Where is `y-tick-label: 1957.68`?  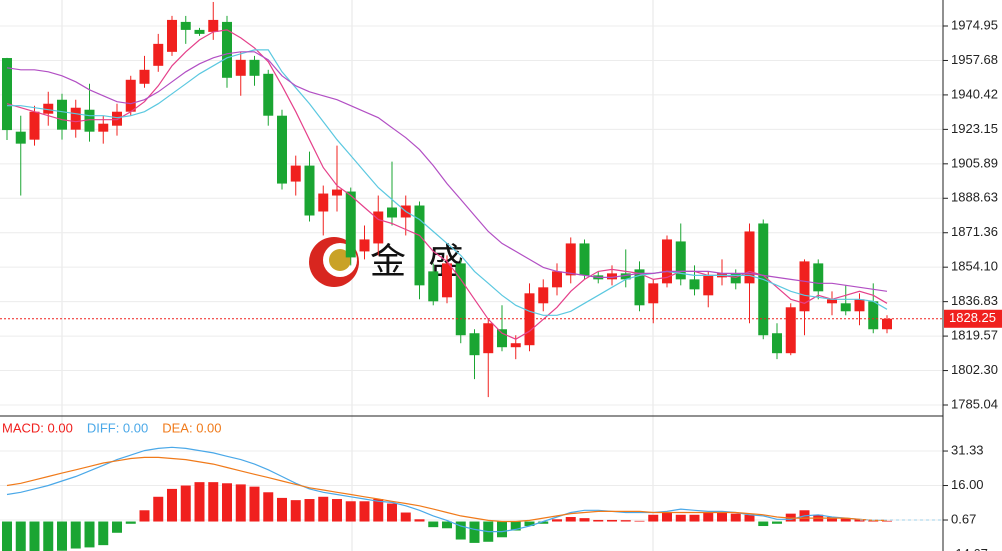 y-tick-label: 1957.68 is located at coordinates (974, 59).